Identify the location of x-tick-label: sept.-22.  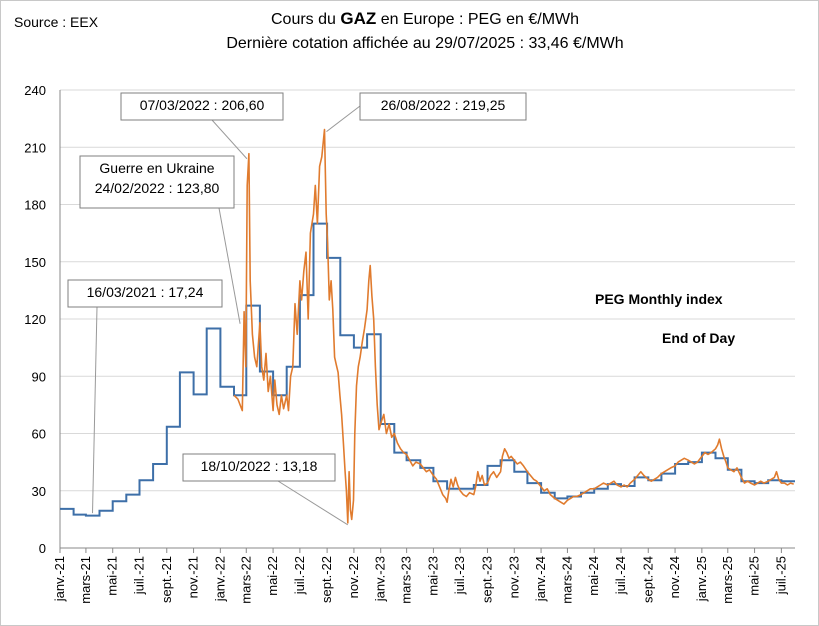
(326, 579).